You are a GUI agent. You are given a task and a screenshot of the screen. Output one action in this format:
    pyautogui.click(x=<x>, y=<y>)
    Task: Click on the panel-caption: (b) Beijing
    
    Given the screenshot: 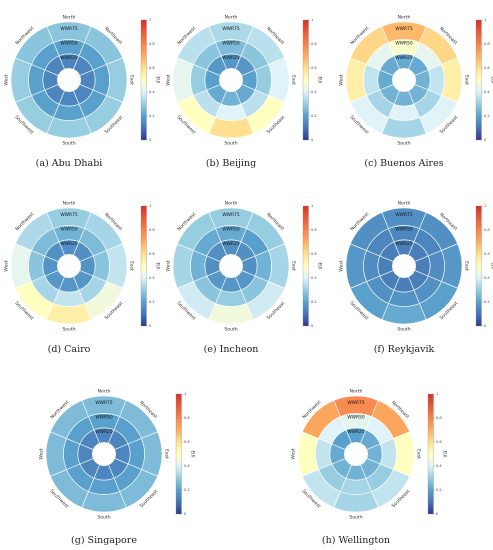 What is the action you would take?
    pyautogui.click(x=231, y=163)
    